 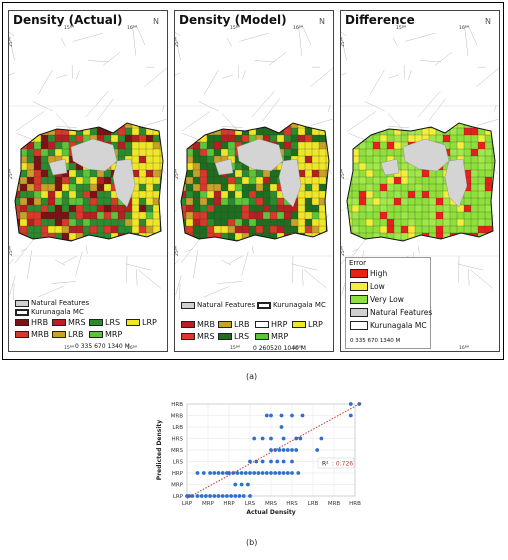 I want to click on legend-label: Very Low, so click(x=387, y=299).